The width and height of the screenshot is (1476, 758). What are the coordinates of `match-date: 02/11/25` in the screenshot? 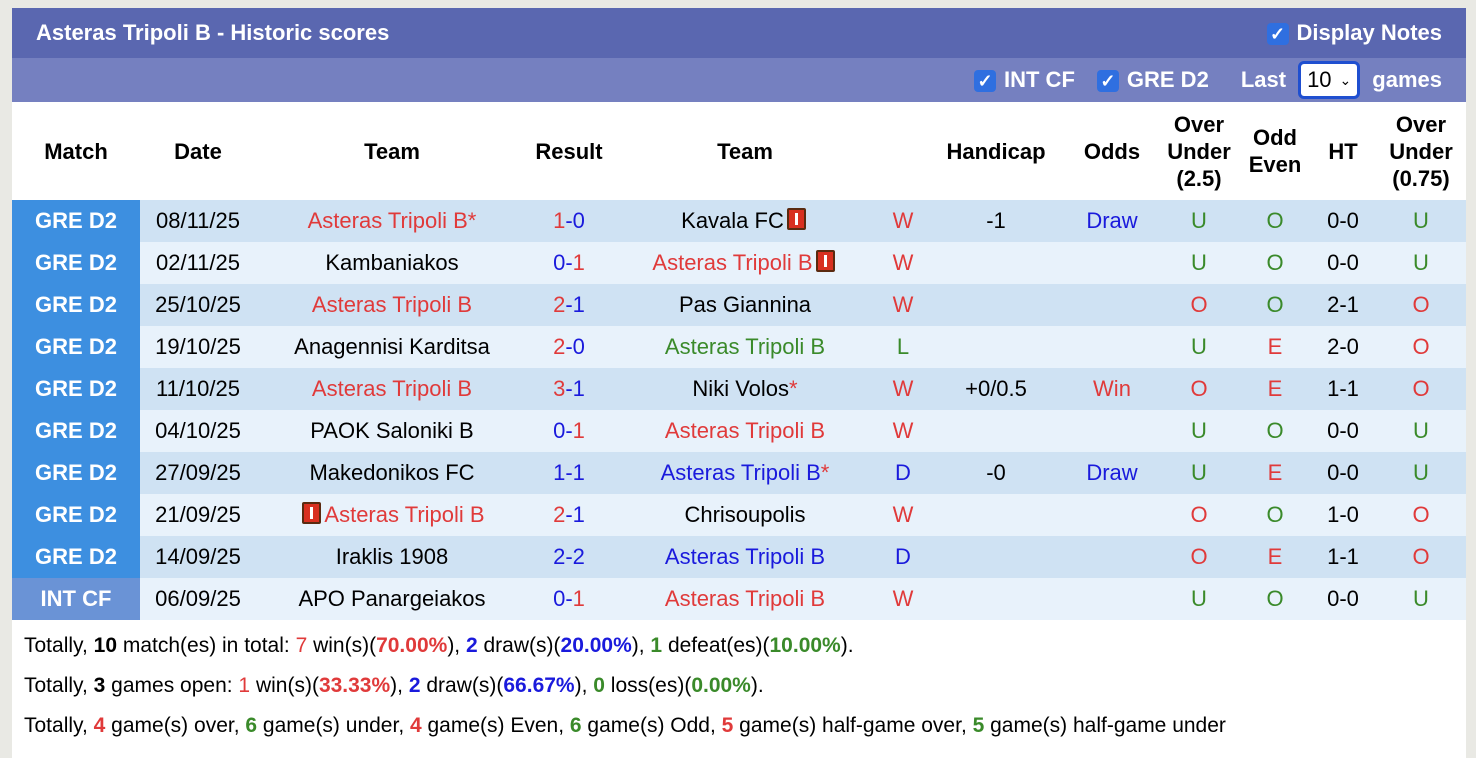 It's located at (198, 263).